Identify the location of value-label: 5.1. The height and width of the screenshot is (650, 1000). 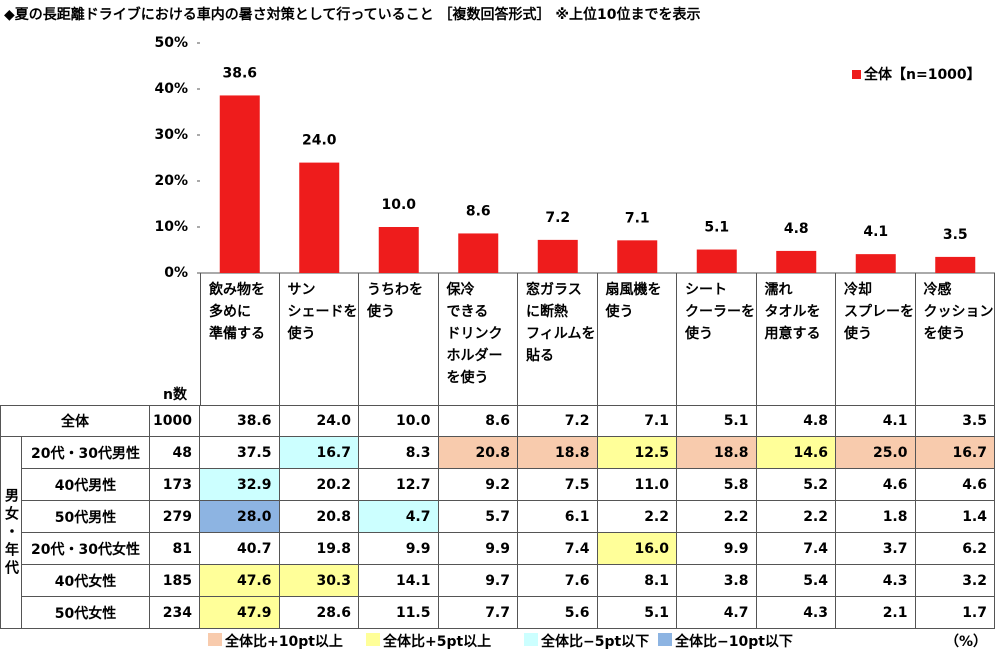
(716, 228).